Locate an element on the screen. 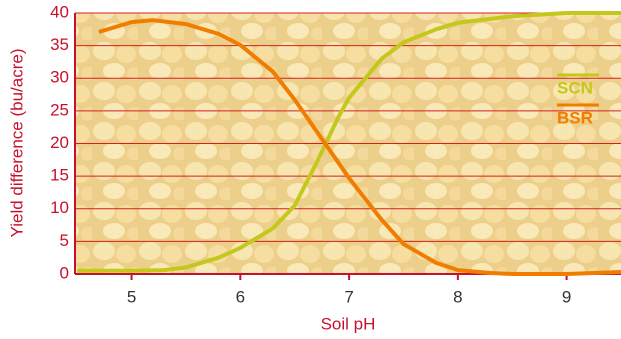 This screenshot has height=339, width=621. y-tick-label: 10 is located at coordinates (59, 207).